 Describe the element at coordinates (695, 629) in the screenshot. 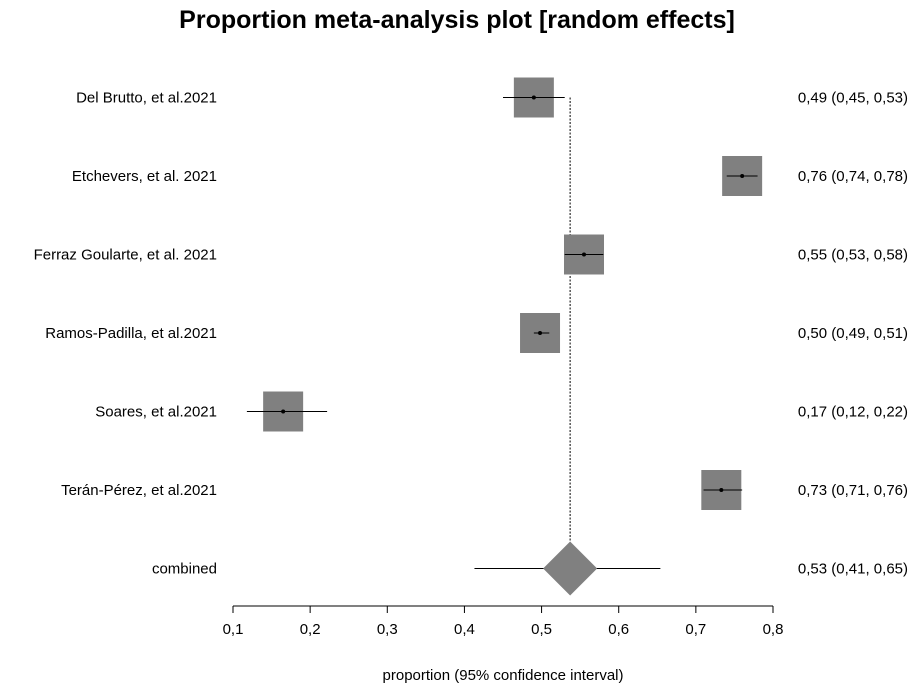

I see `x-tick-label: 0,7` at that location.